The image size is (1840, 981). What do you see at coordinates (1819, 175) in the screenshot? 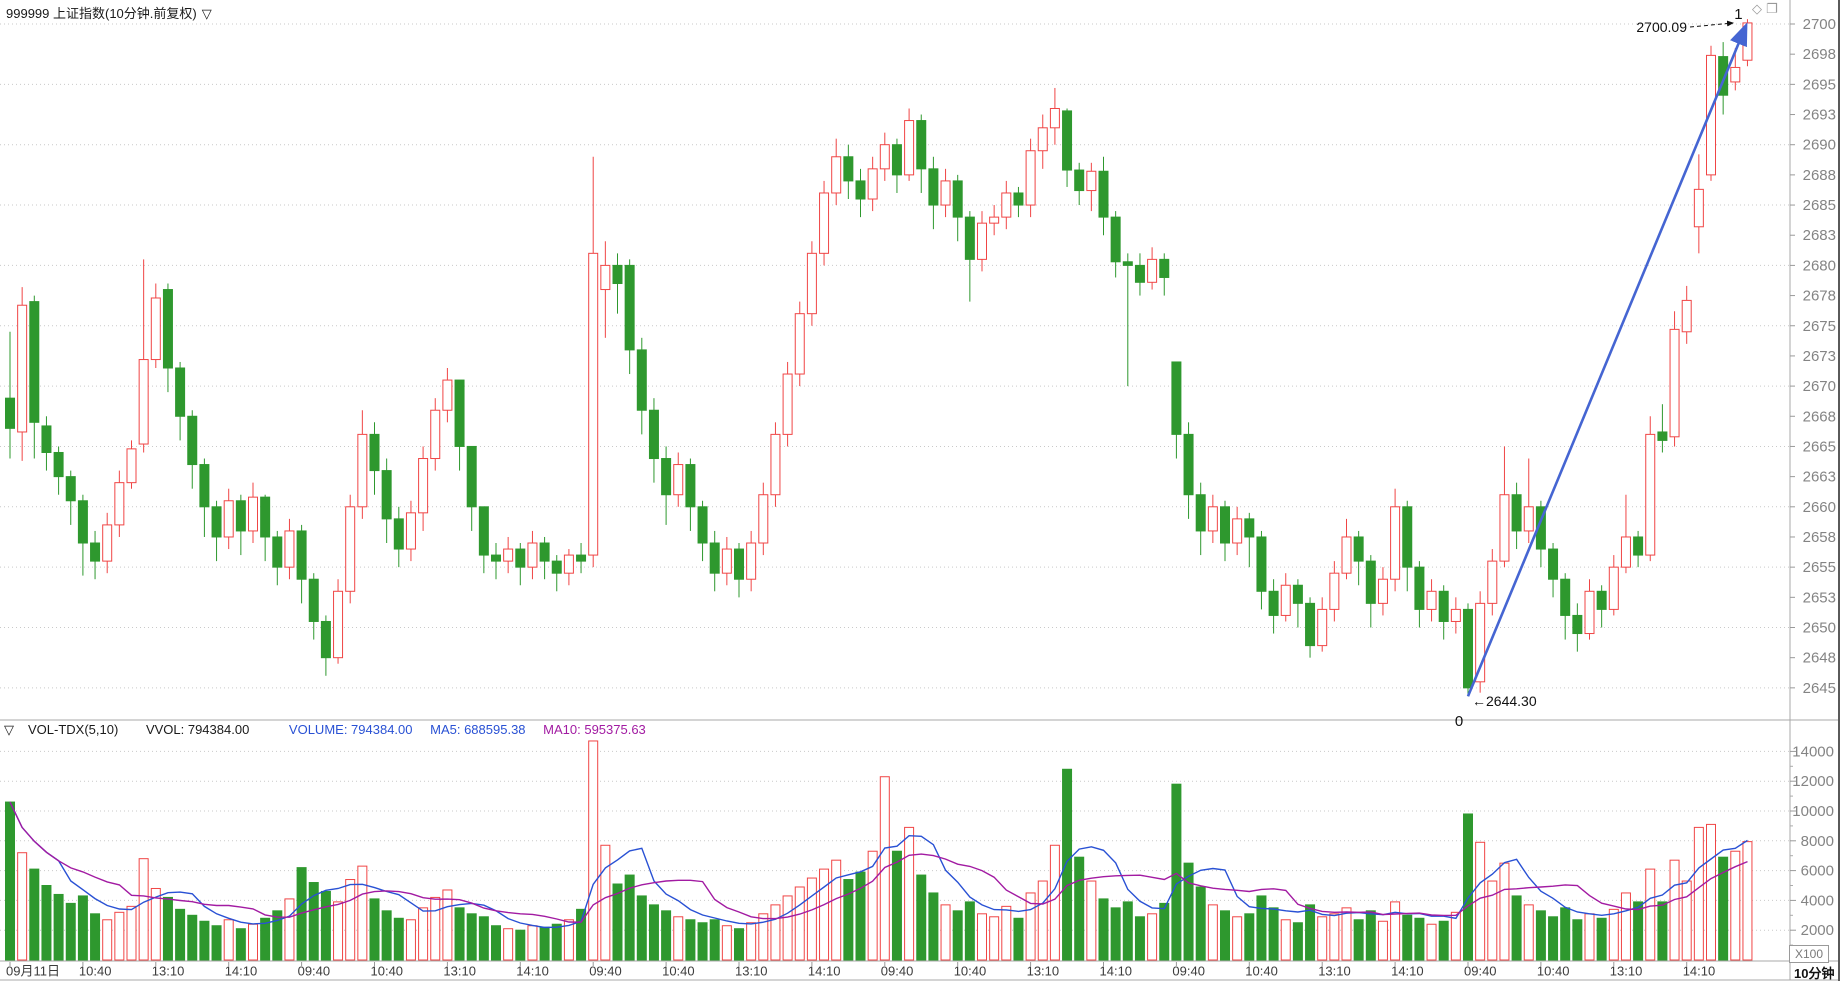
I see `price-axis-label: 2688` at bounding box center [1819, 175].